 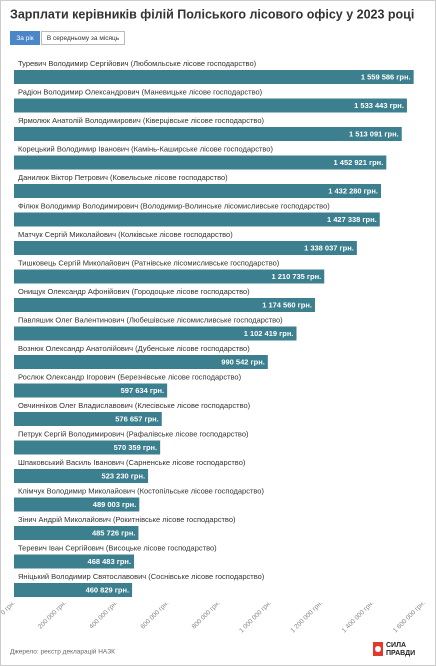 What do you see at coordinates (359, 162) in the screenshot?
I see `value-label: 1 452 921 грн.` at bounding box center [359, 162].